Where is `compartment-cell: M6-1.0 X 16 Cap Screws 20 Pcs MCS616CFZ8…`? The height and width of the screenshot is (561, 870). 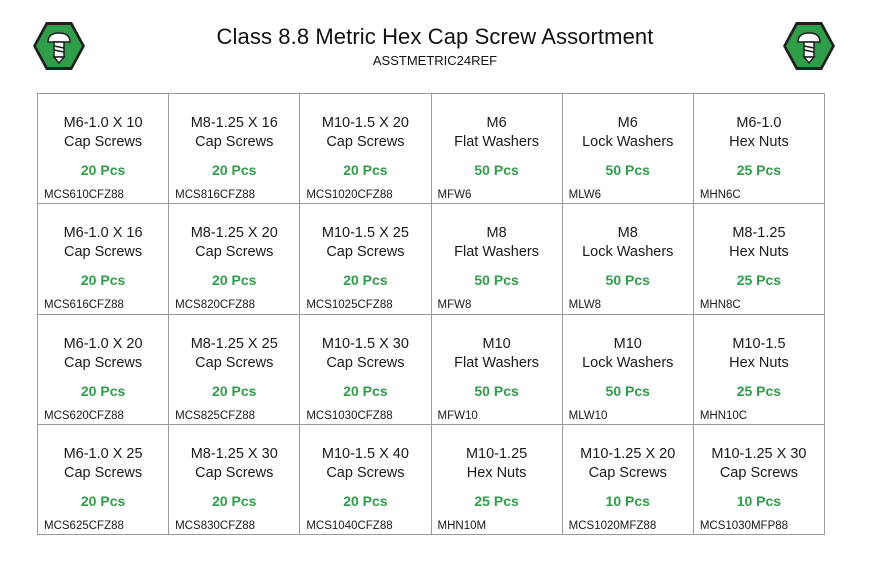
compartment-cell: M6-1.0 X 16 Cap Screws 20 Pcs MCS616CFZ8… is located at coordinates (104, 259).